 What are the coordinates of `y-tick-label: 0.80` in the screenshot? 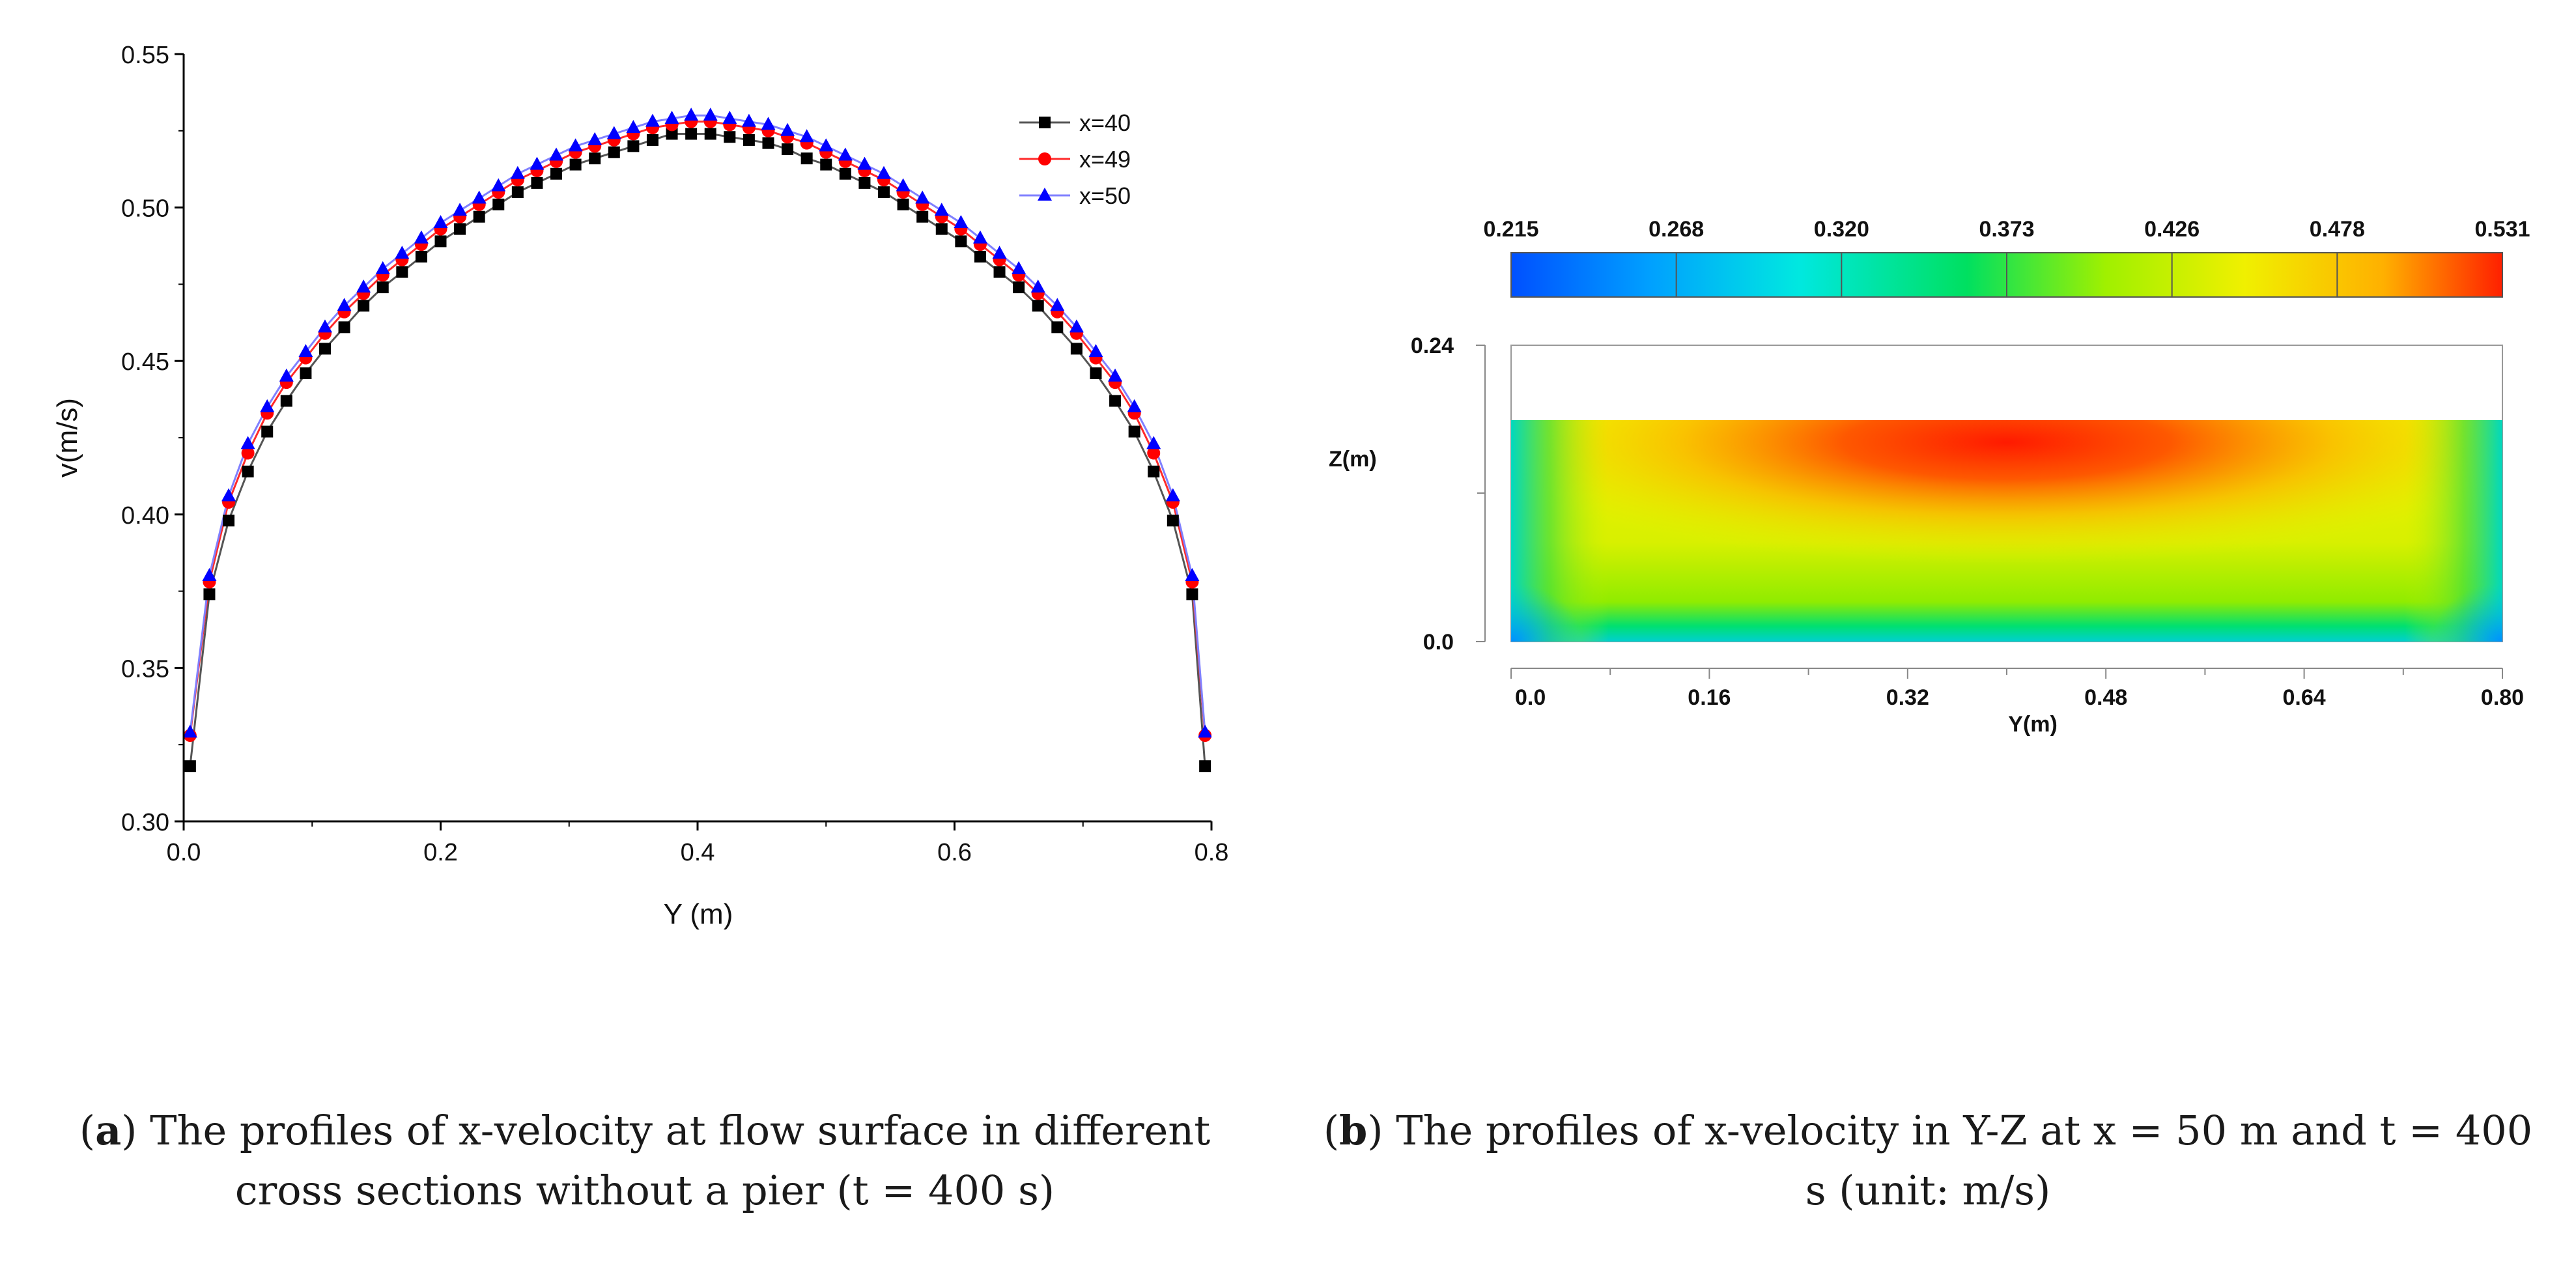 It's located at (2502, 697).